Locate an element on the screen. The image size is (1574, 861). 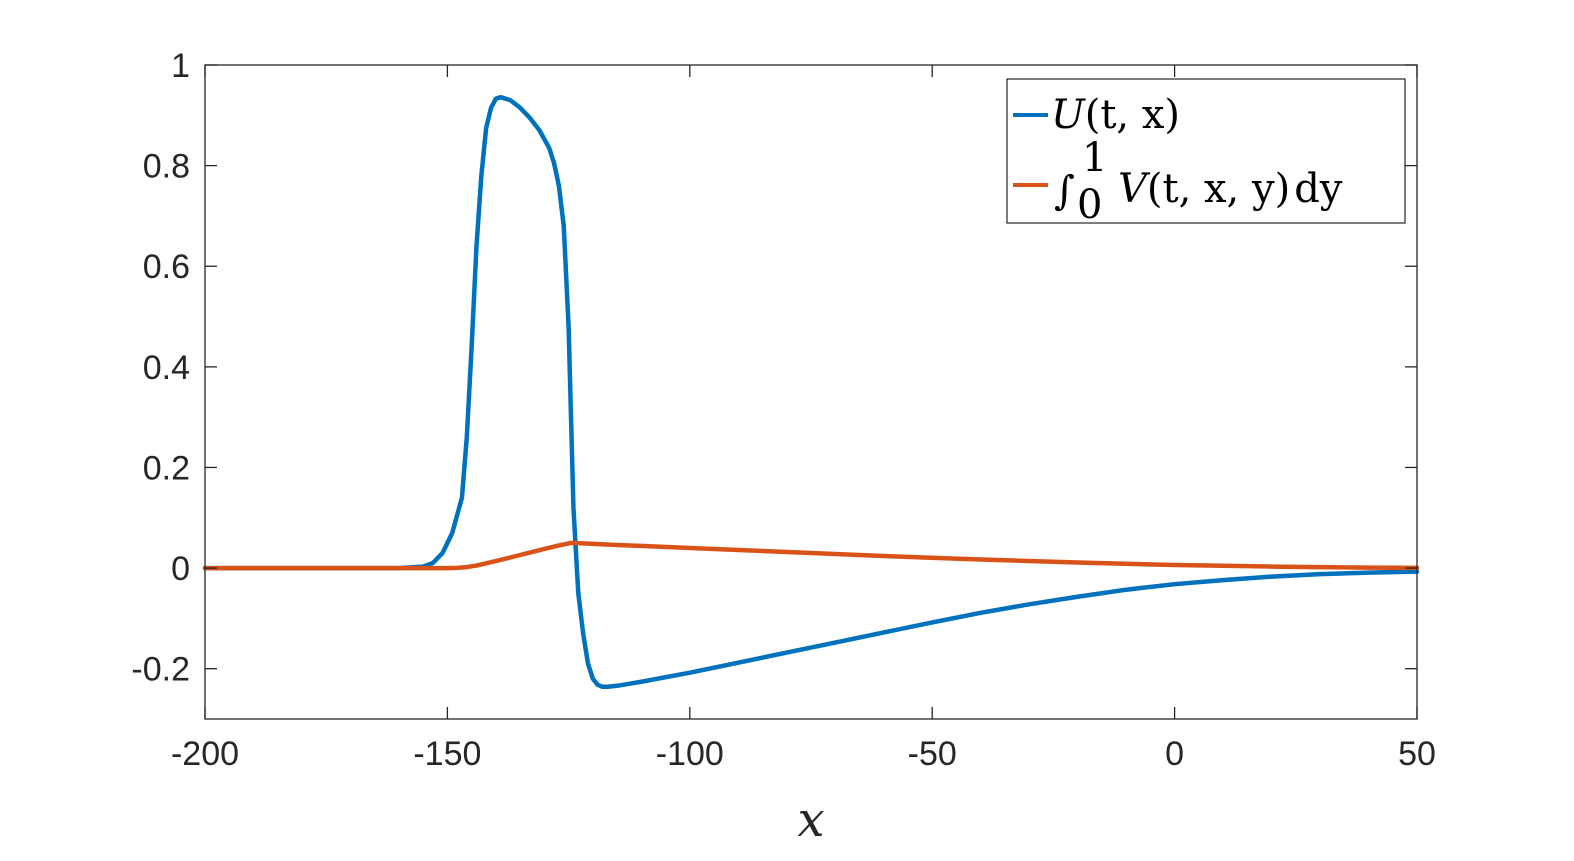
y-tick-label: -0.2 is located at coordinates (160, 670).